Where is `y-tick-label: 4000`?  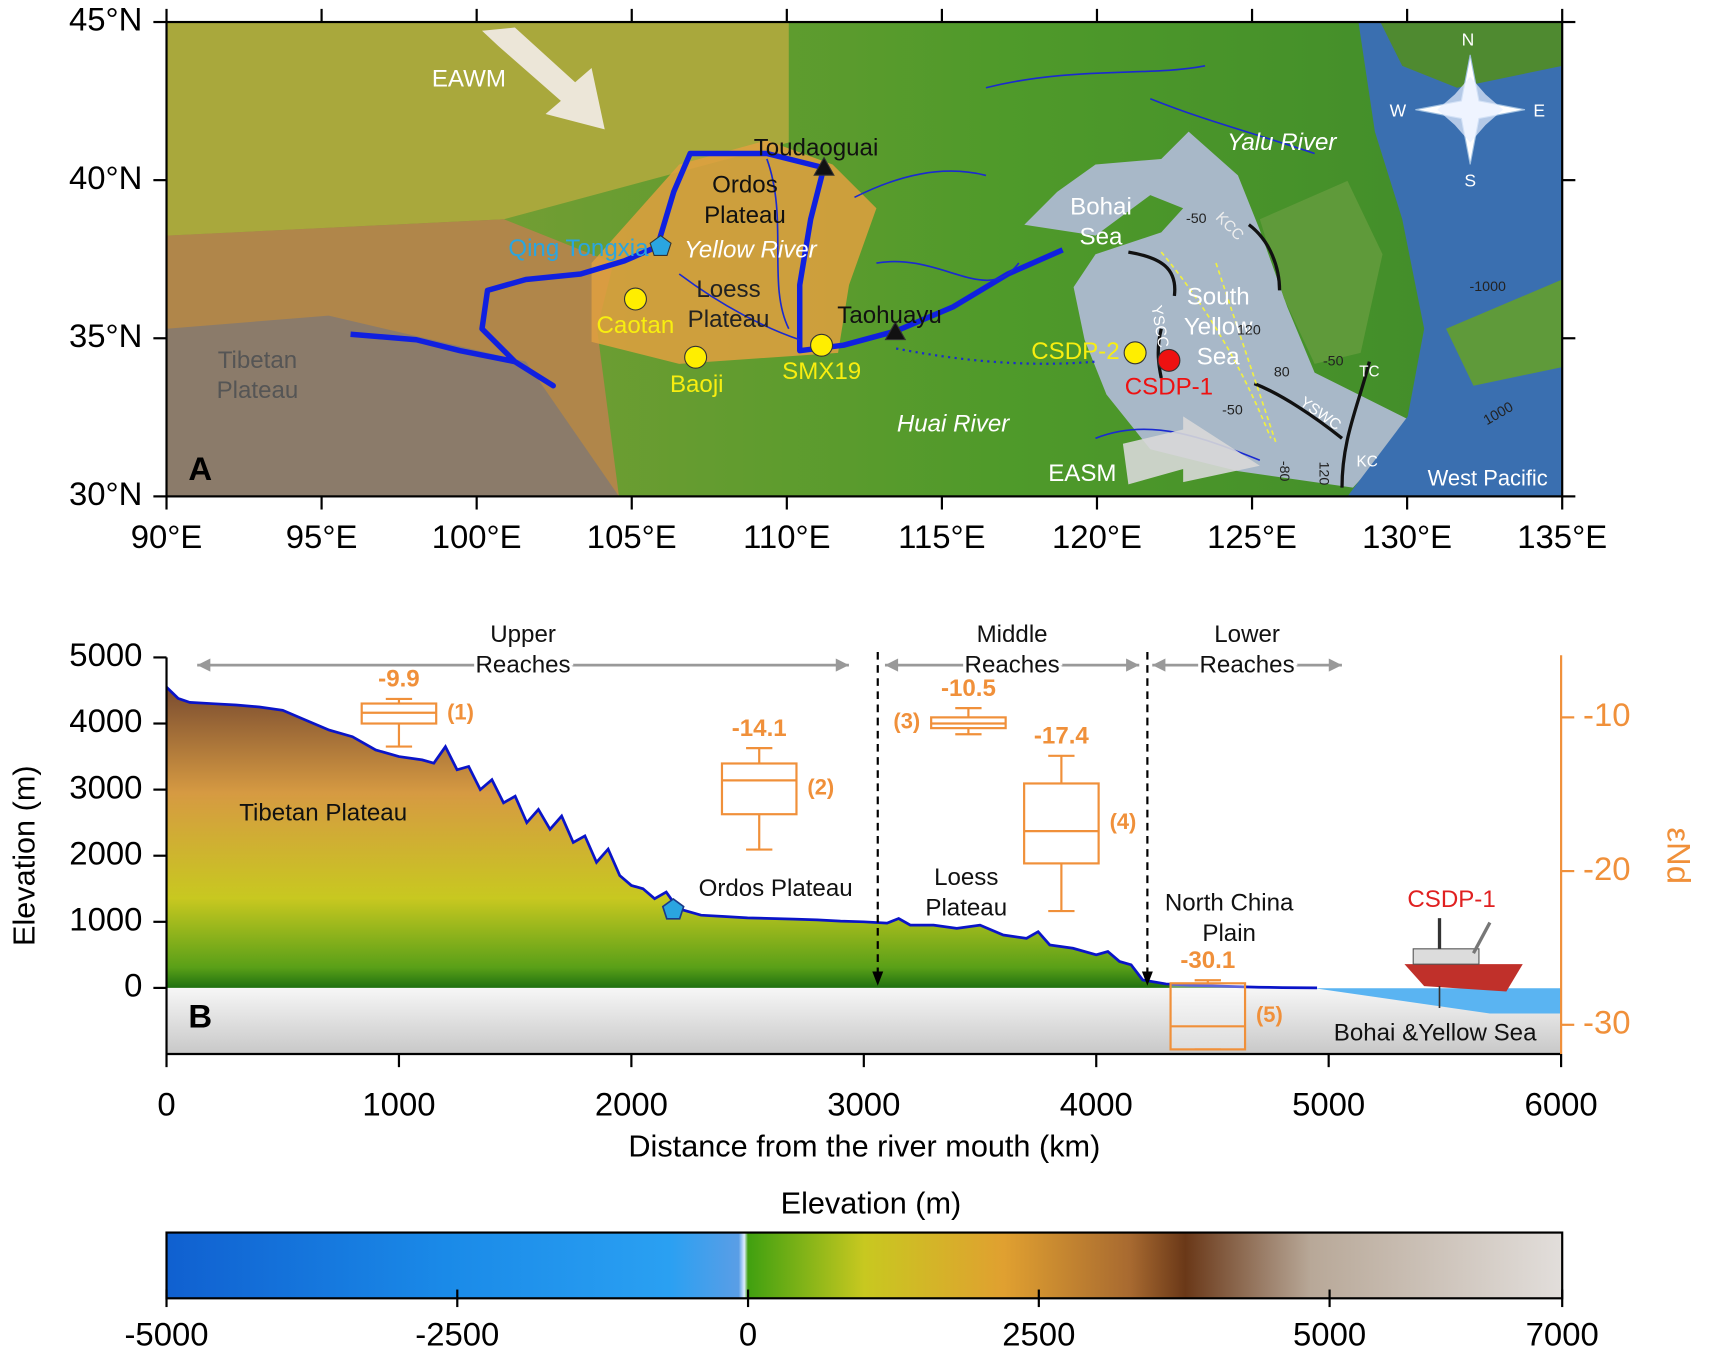
y-tick-label: 4000 is located at coordinates (105, 720).